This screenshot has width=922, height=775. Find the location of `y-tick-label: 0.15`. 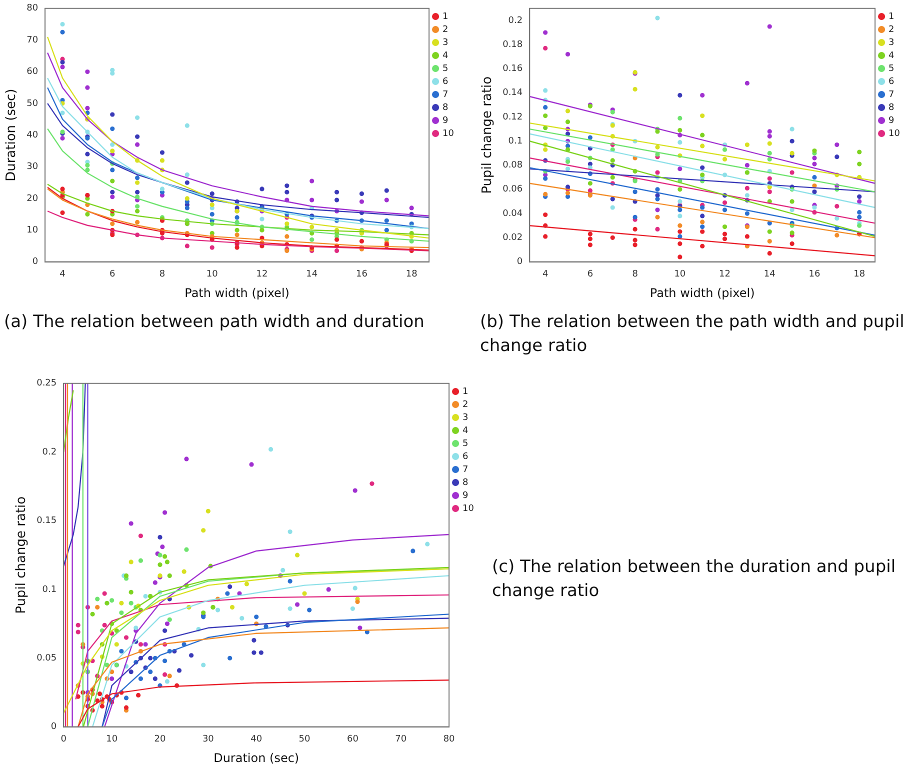

y-tick-label: 0.15 is located at coordinates (46, 521).